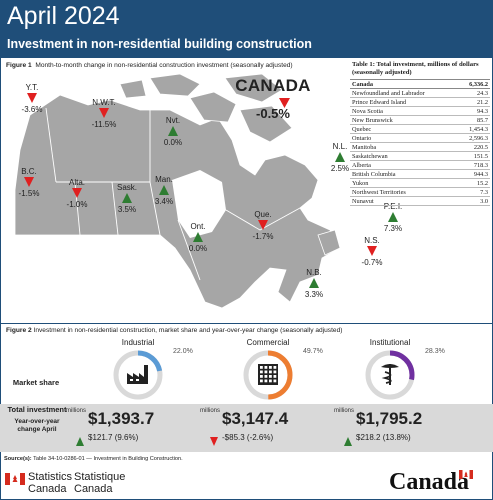 The width and height of the screenshot is (493, 500). I want to click on table-cell-value: 24.3, so click(473, 93).